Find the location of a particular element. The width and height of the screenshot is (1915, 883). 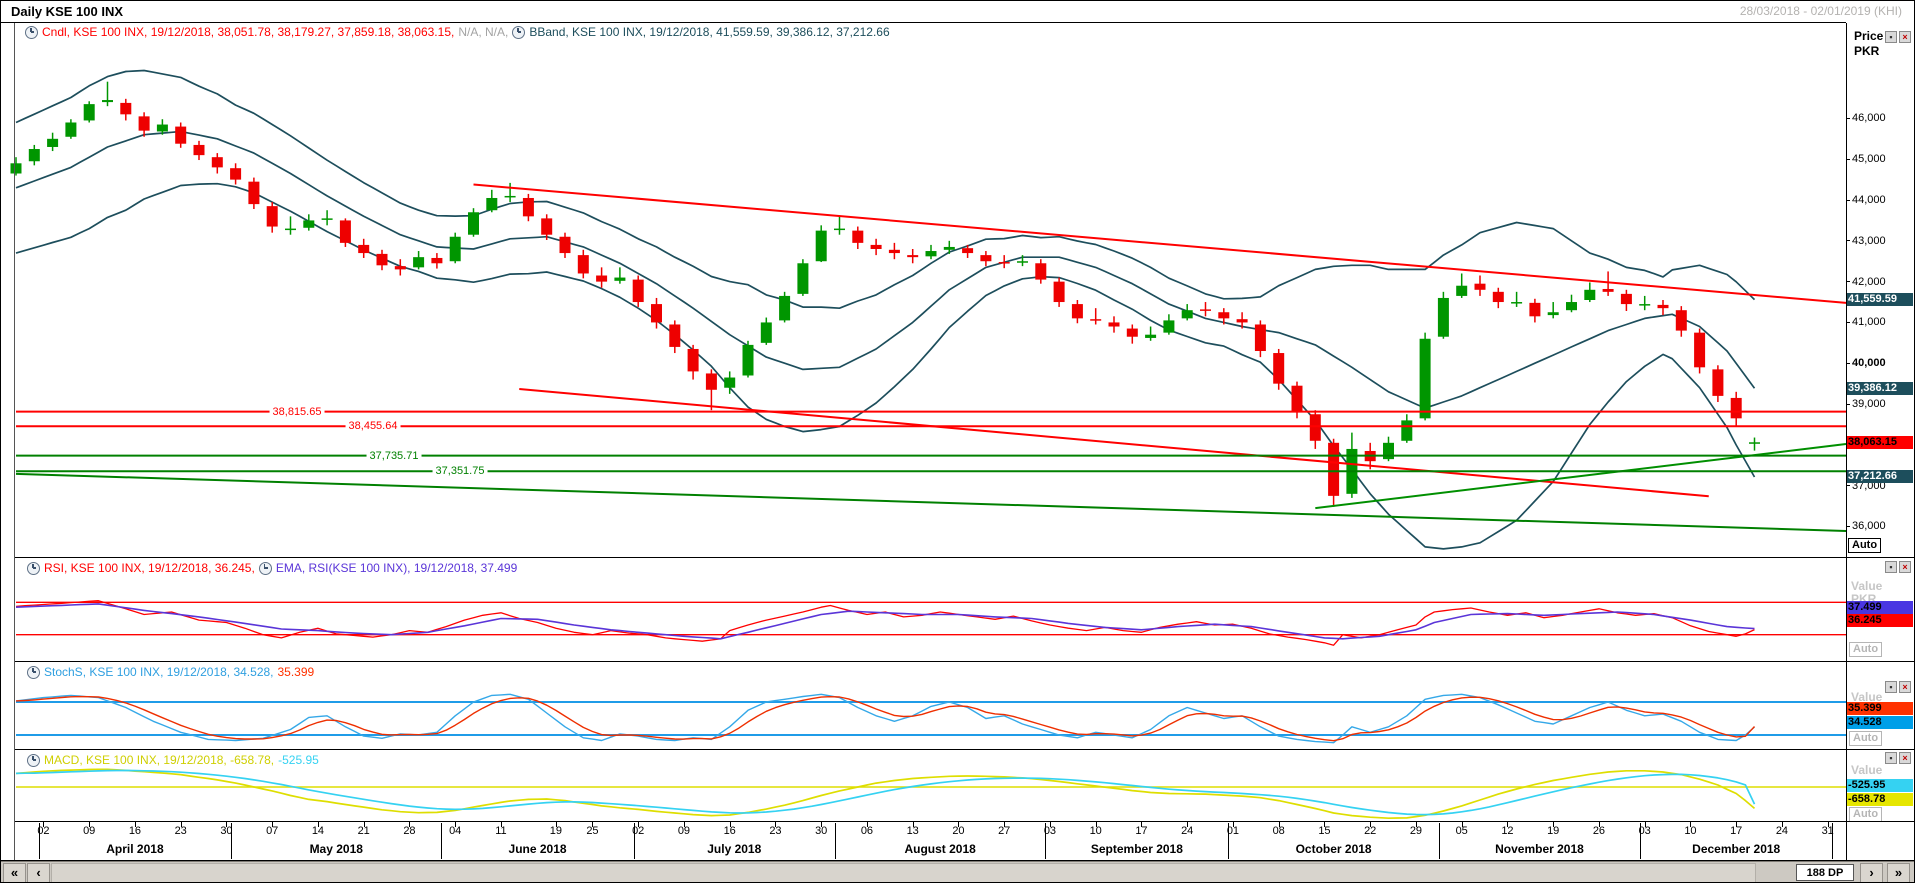

scroll-next-button: › is located at coordinates (1871, 872).